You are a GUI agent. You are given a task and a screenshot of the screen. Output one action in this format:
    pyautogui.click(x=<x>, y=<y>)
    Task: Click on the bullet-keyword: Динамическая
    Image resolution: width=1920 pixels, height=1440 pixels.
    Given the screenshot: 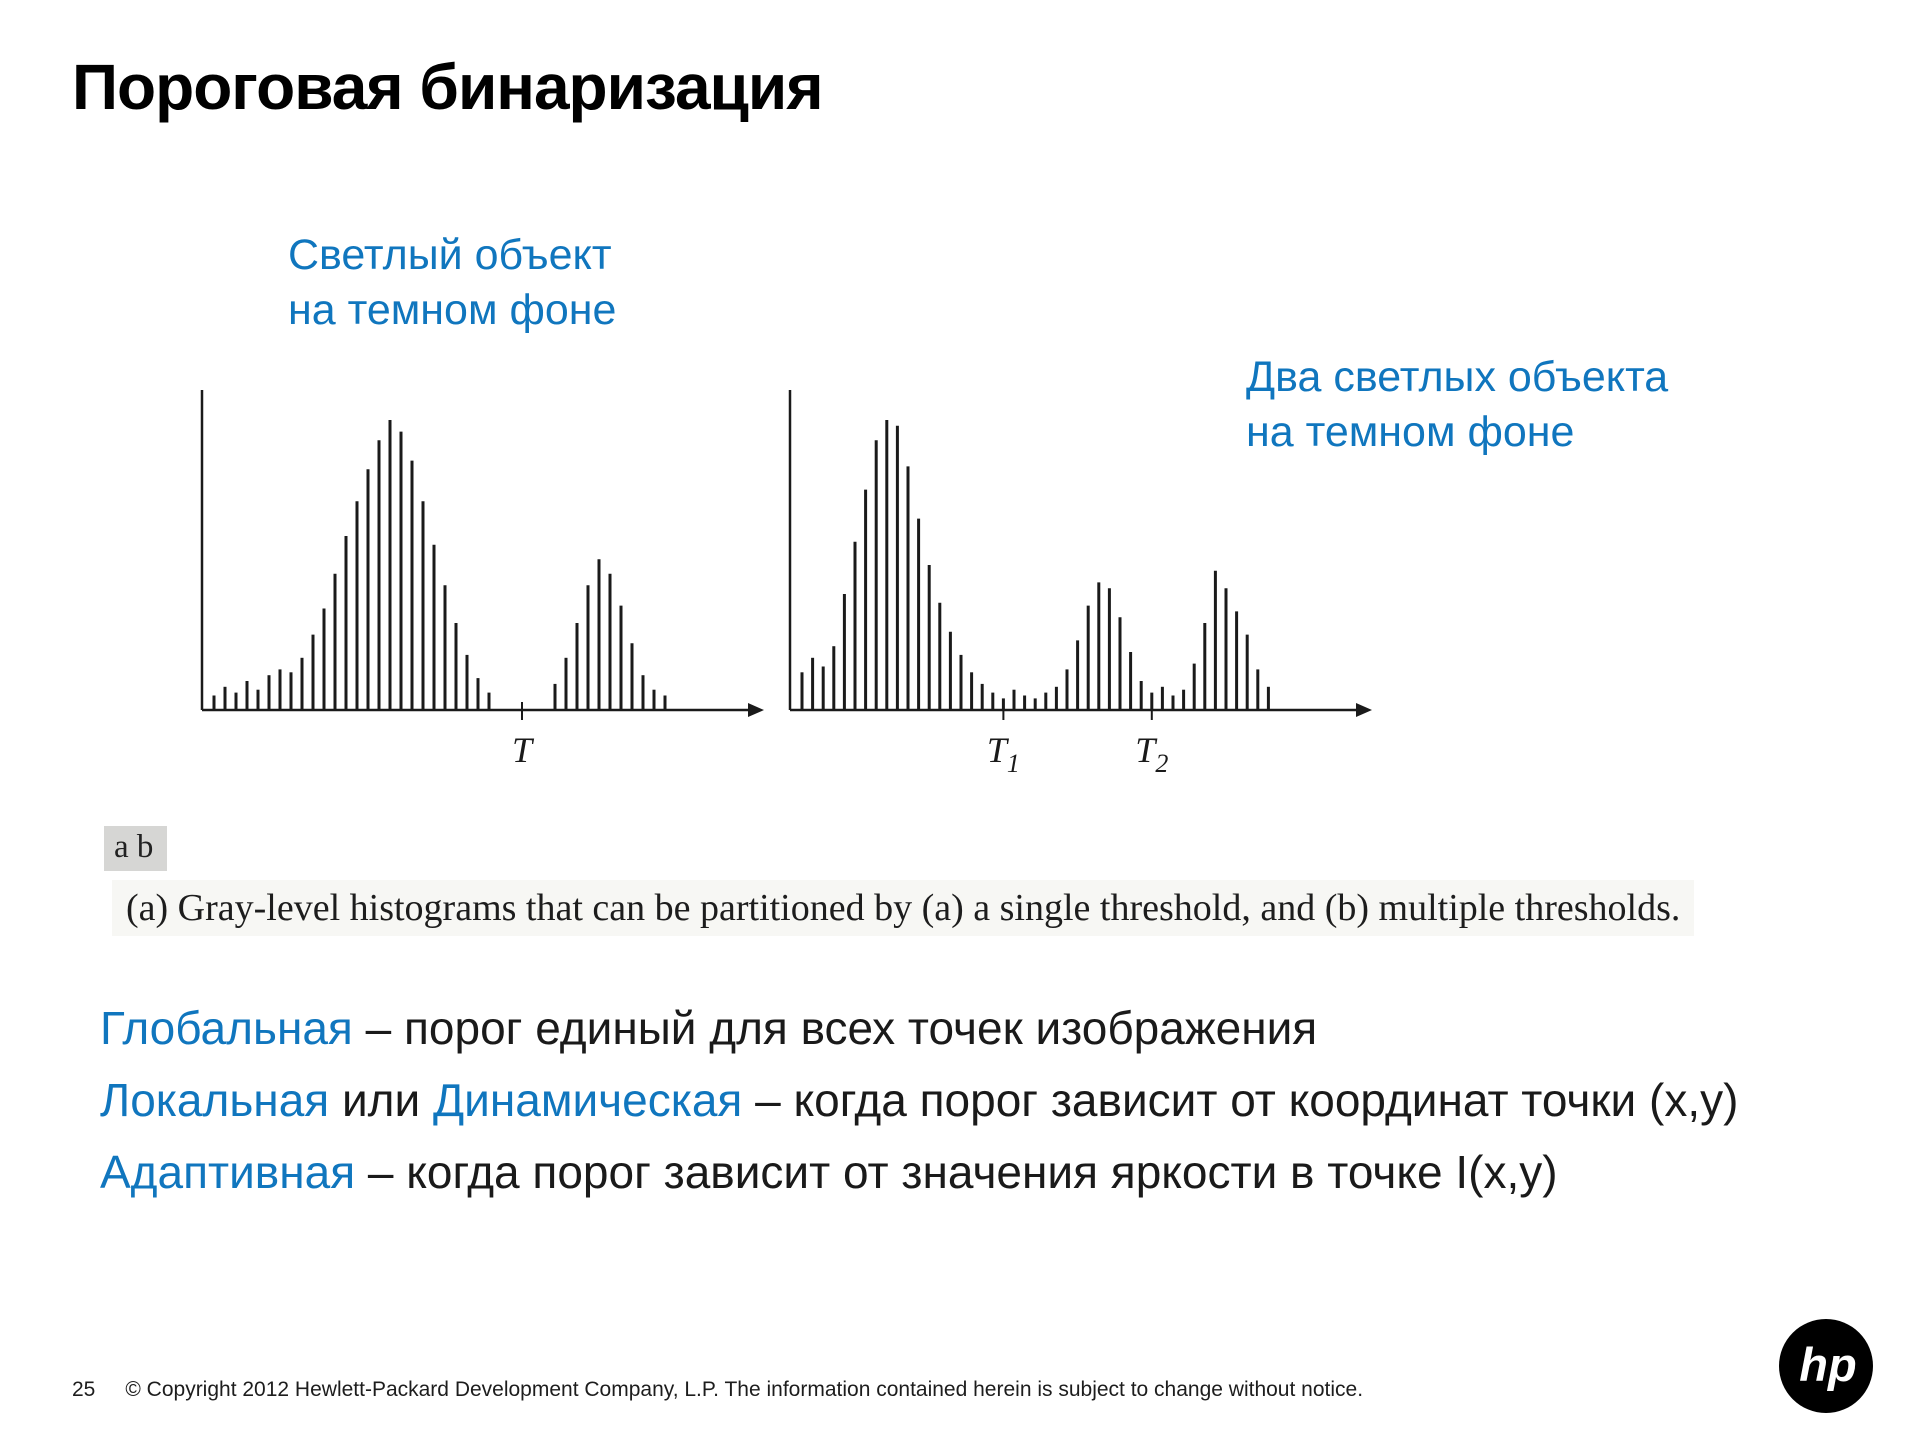 What is the action you would take?
    pyautogui.click(x=588, y=1100)
    